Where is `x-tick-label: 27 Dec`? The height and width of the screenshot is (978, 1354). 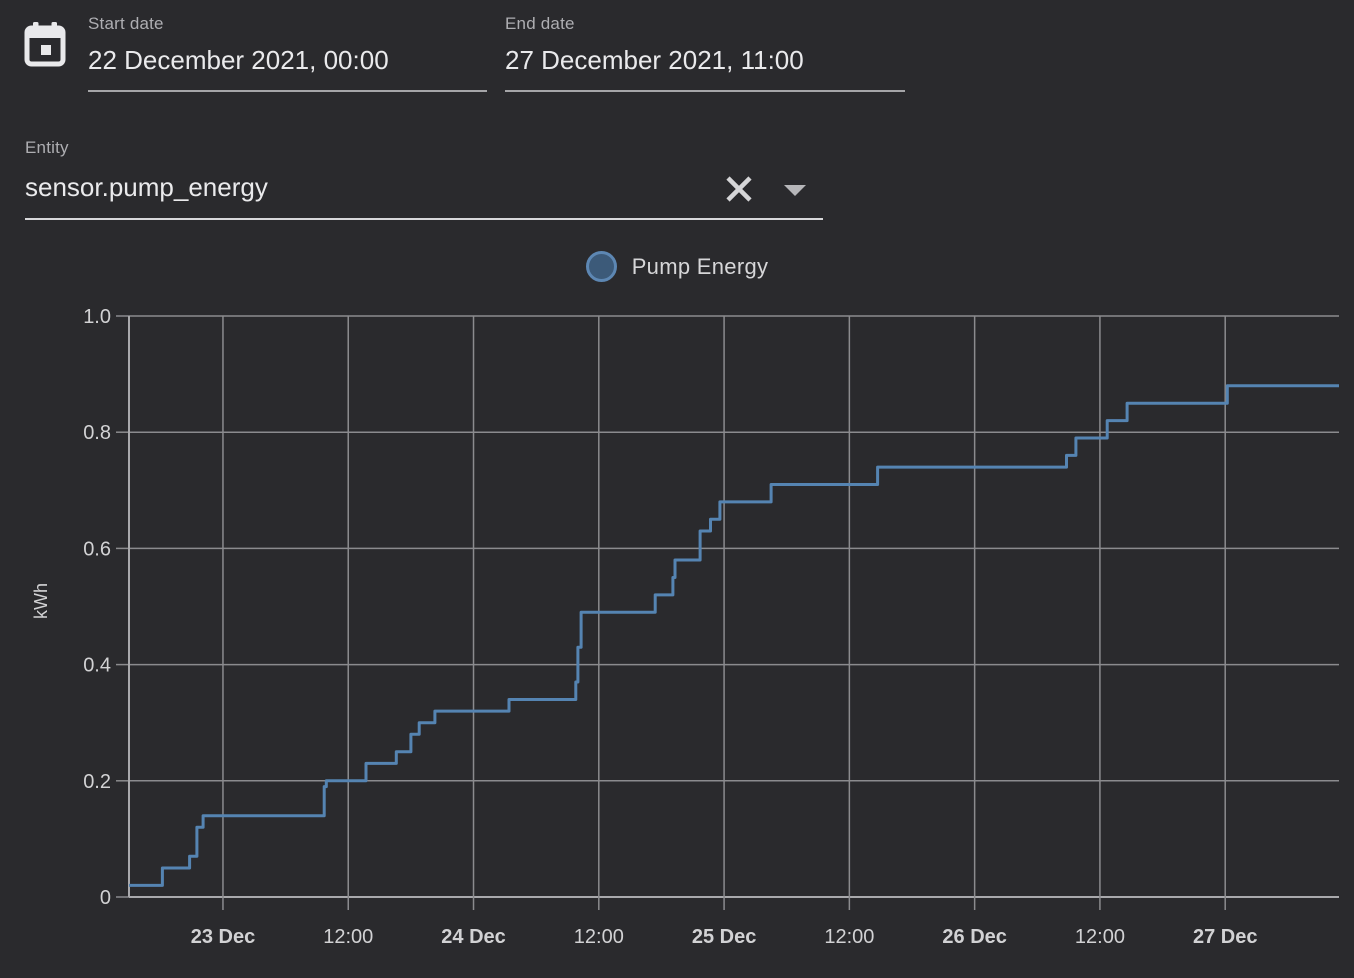 x-tick-label: 27 Dec is located at coordinates (1225, 937).